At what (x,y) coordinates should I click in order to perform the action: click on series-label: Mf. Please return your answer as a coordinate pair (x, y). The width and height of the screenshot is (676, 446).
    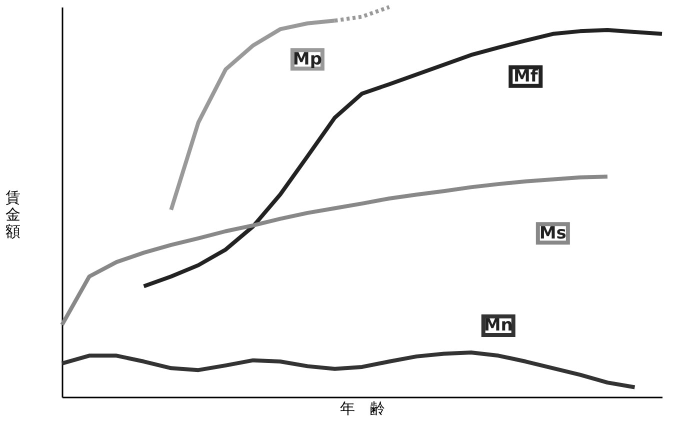
    Looking at the image, I should click on (525, 76).